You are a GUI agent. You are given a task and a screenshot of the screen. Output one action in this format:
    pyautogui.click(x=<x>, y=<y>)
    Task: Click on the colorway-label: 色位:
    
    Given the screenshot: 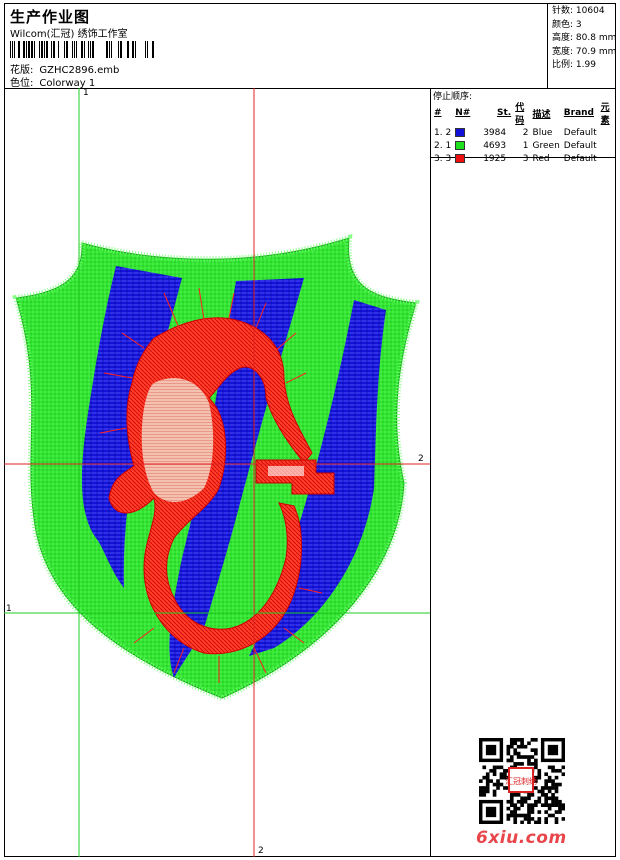 What is the action you would take?
    pyautogui.click(x=22, y=83)
    